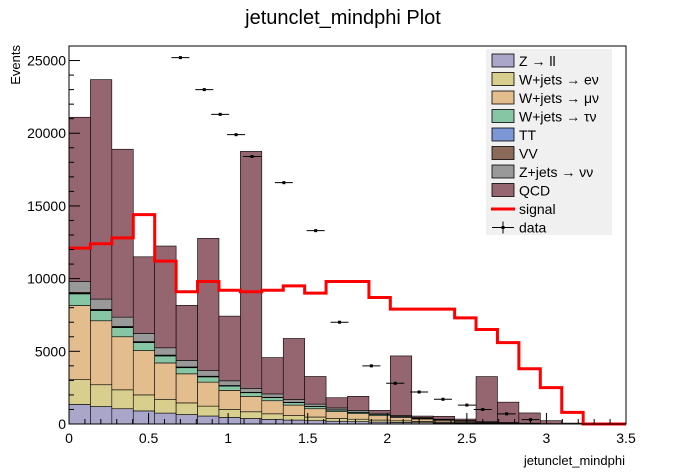 Image resolution: width=696 pixels, height=472 pixels. Describe the element at coordinates (46, 61) in the screenshot. I see `y-tick-label: 25000` at that location.